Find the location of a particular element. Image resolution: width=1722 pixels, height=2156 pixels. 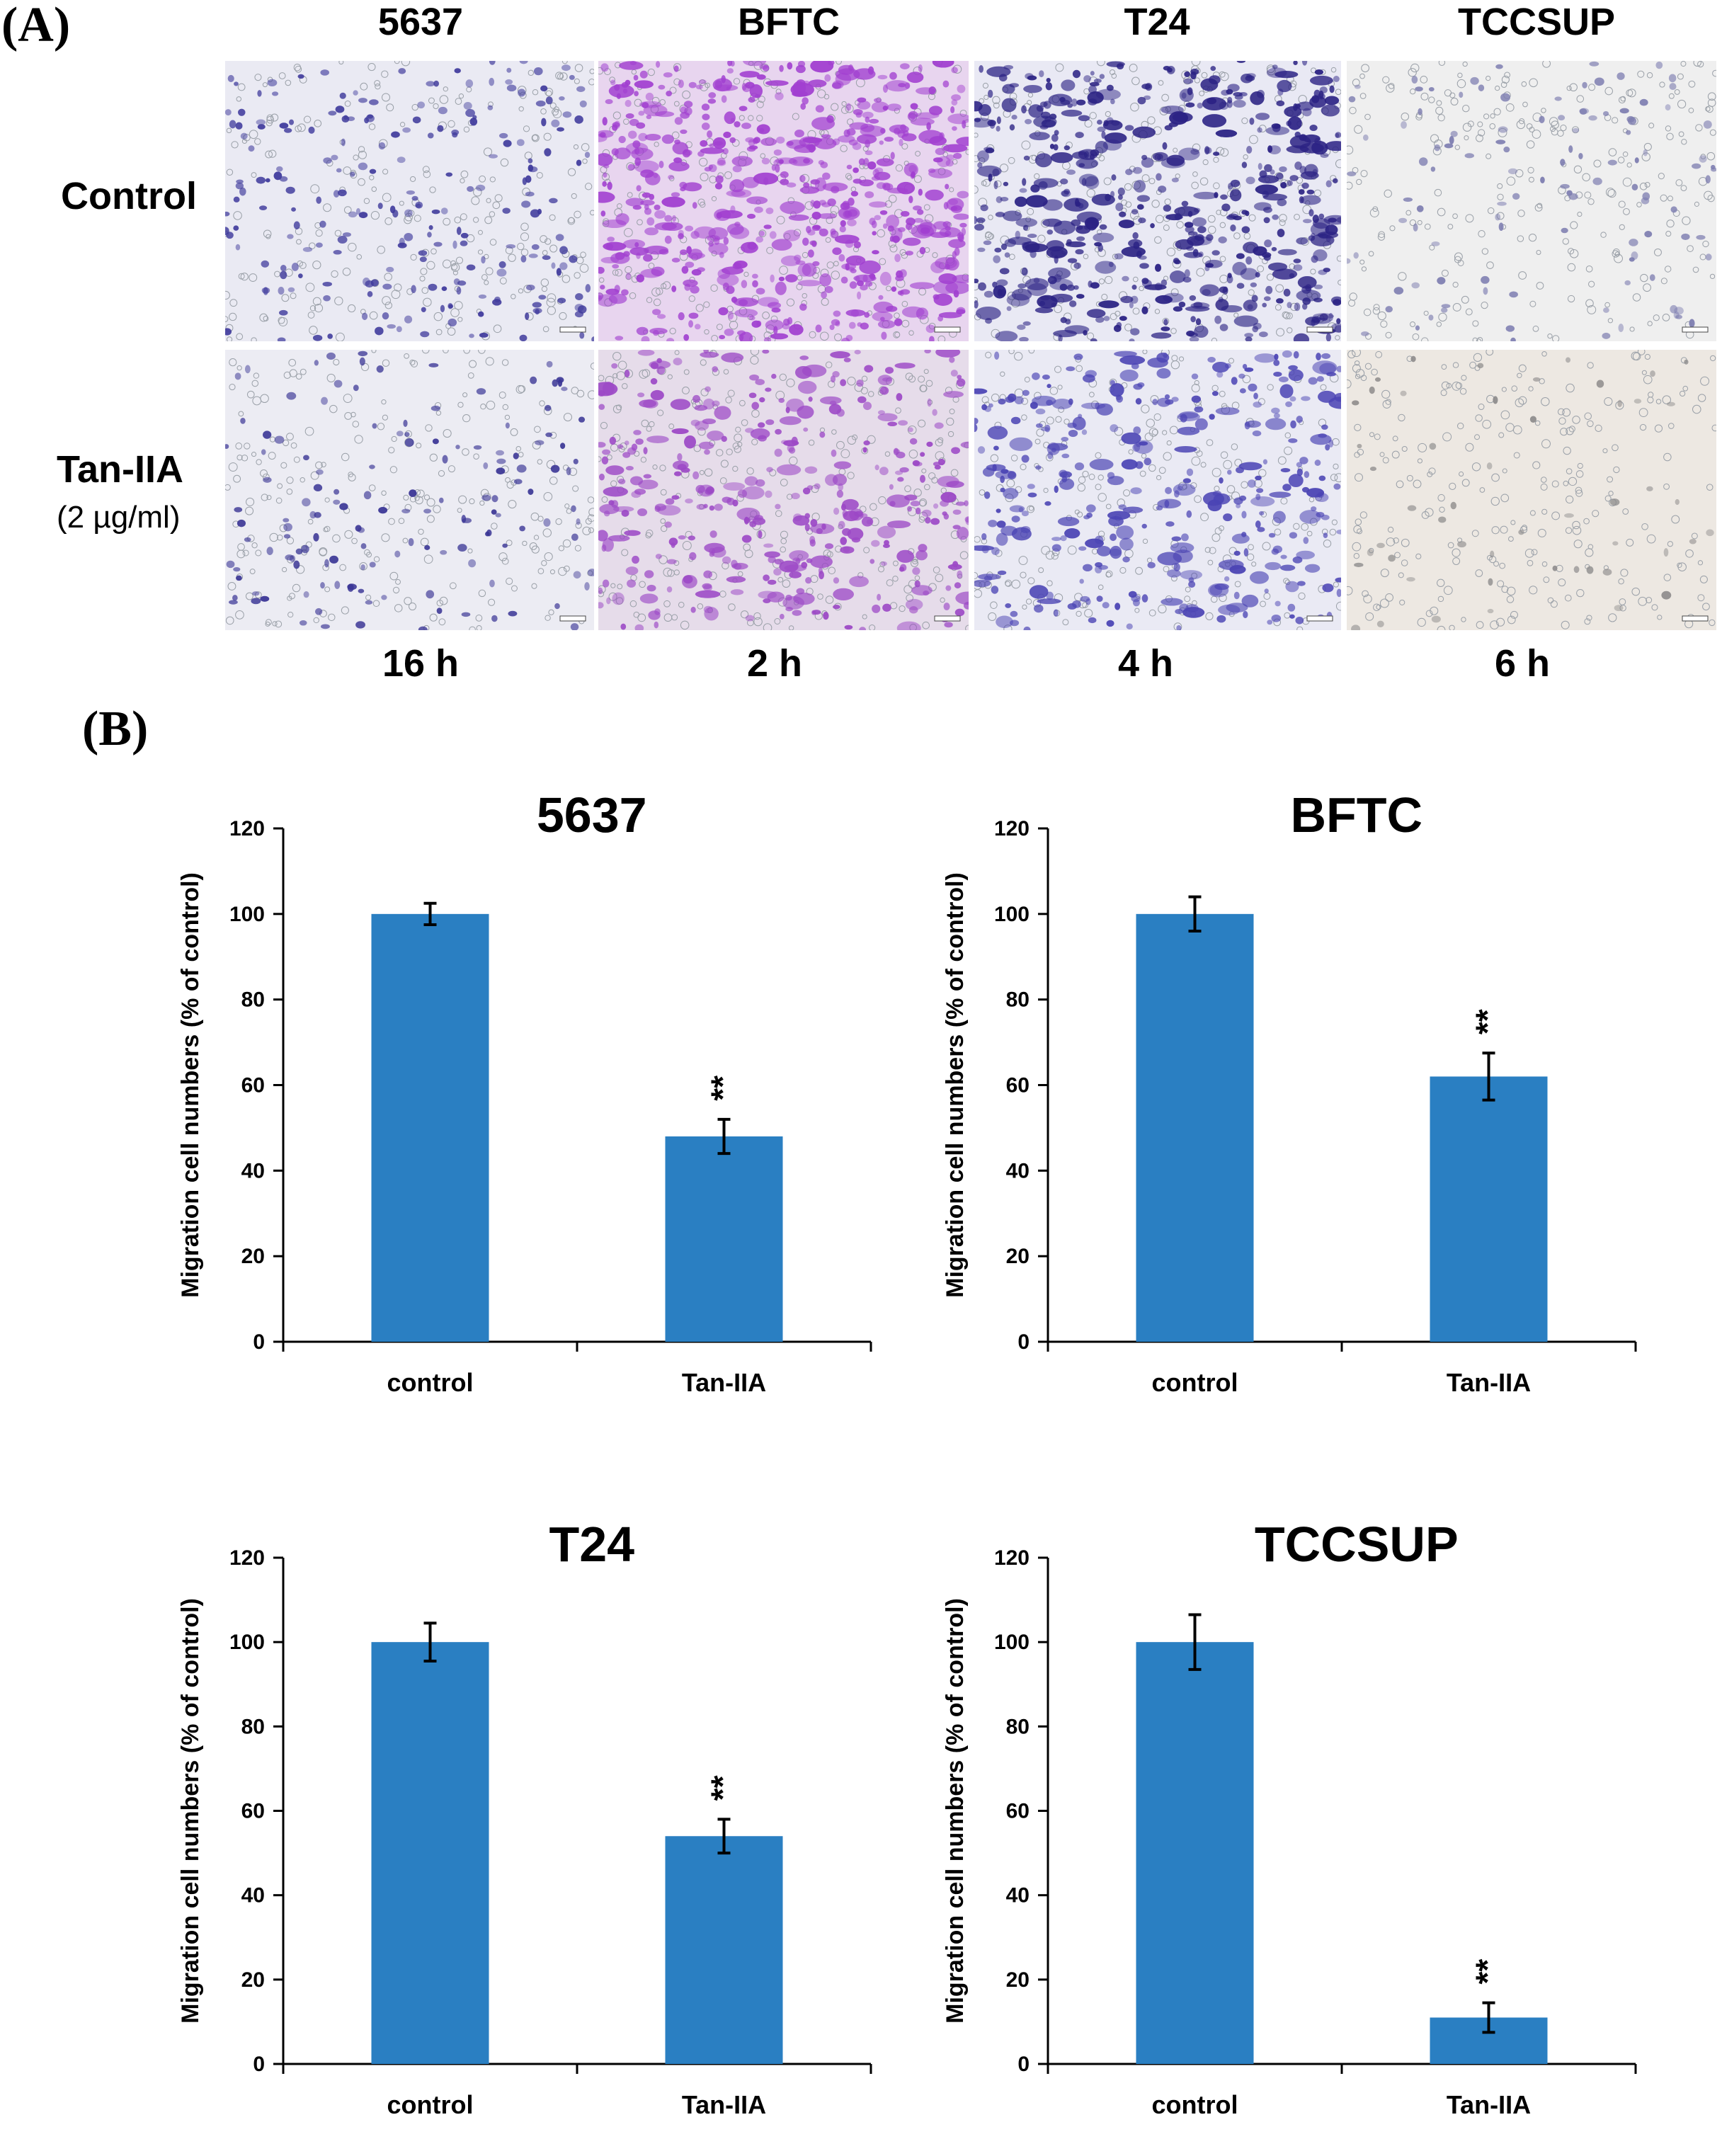

panel-b-label: (B) is located at coordinates (115, 729).